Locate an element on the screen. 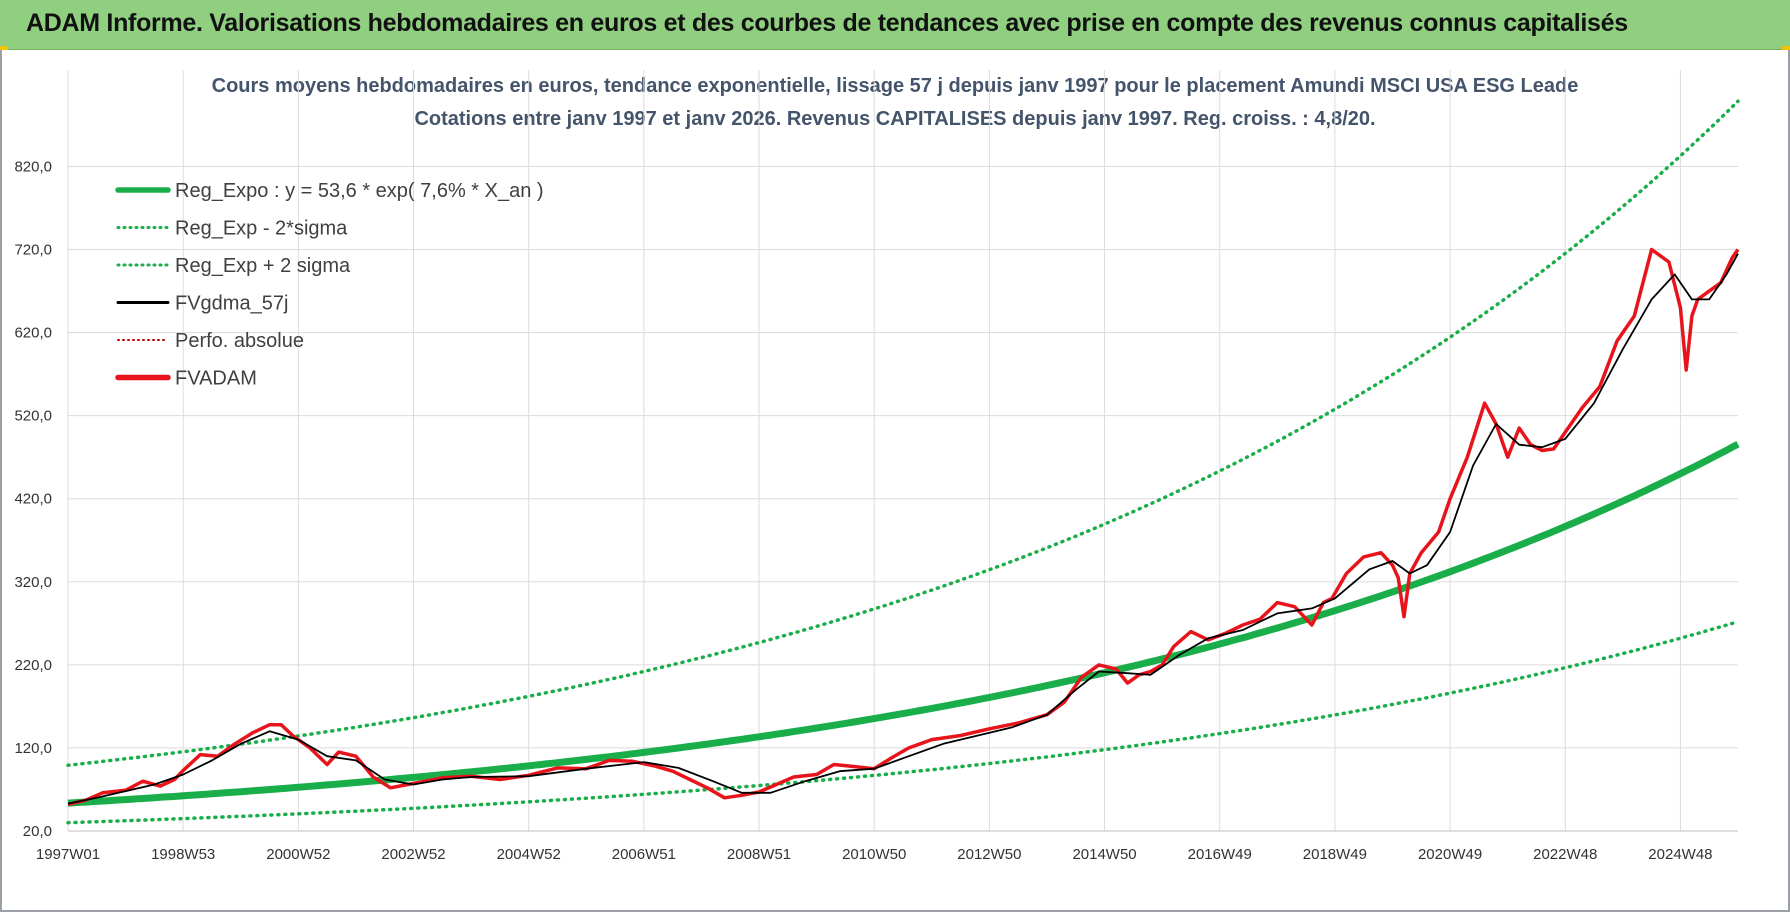  x-tick-label: 1997W01 is located at coordinates (68, 854).